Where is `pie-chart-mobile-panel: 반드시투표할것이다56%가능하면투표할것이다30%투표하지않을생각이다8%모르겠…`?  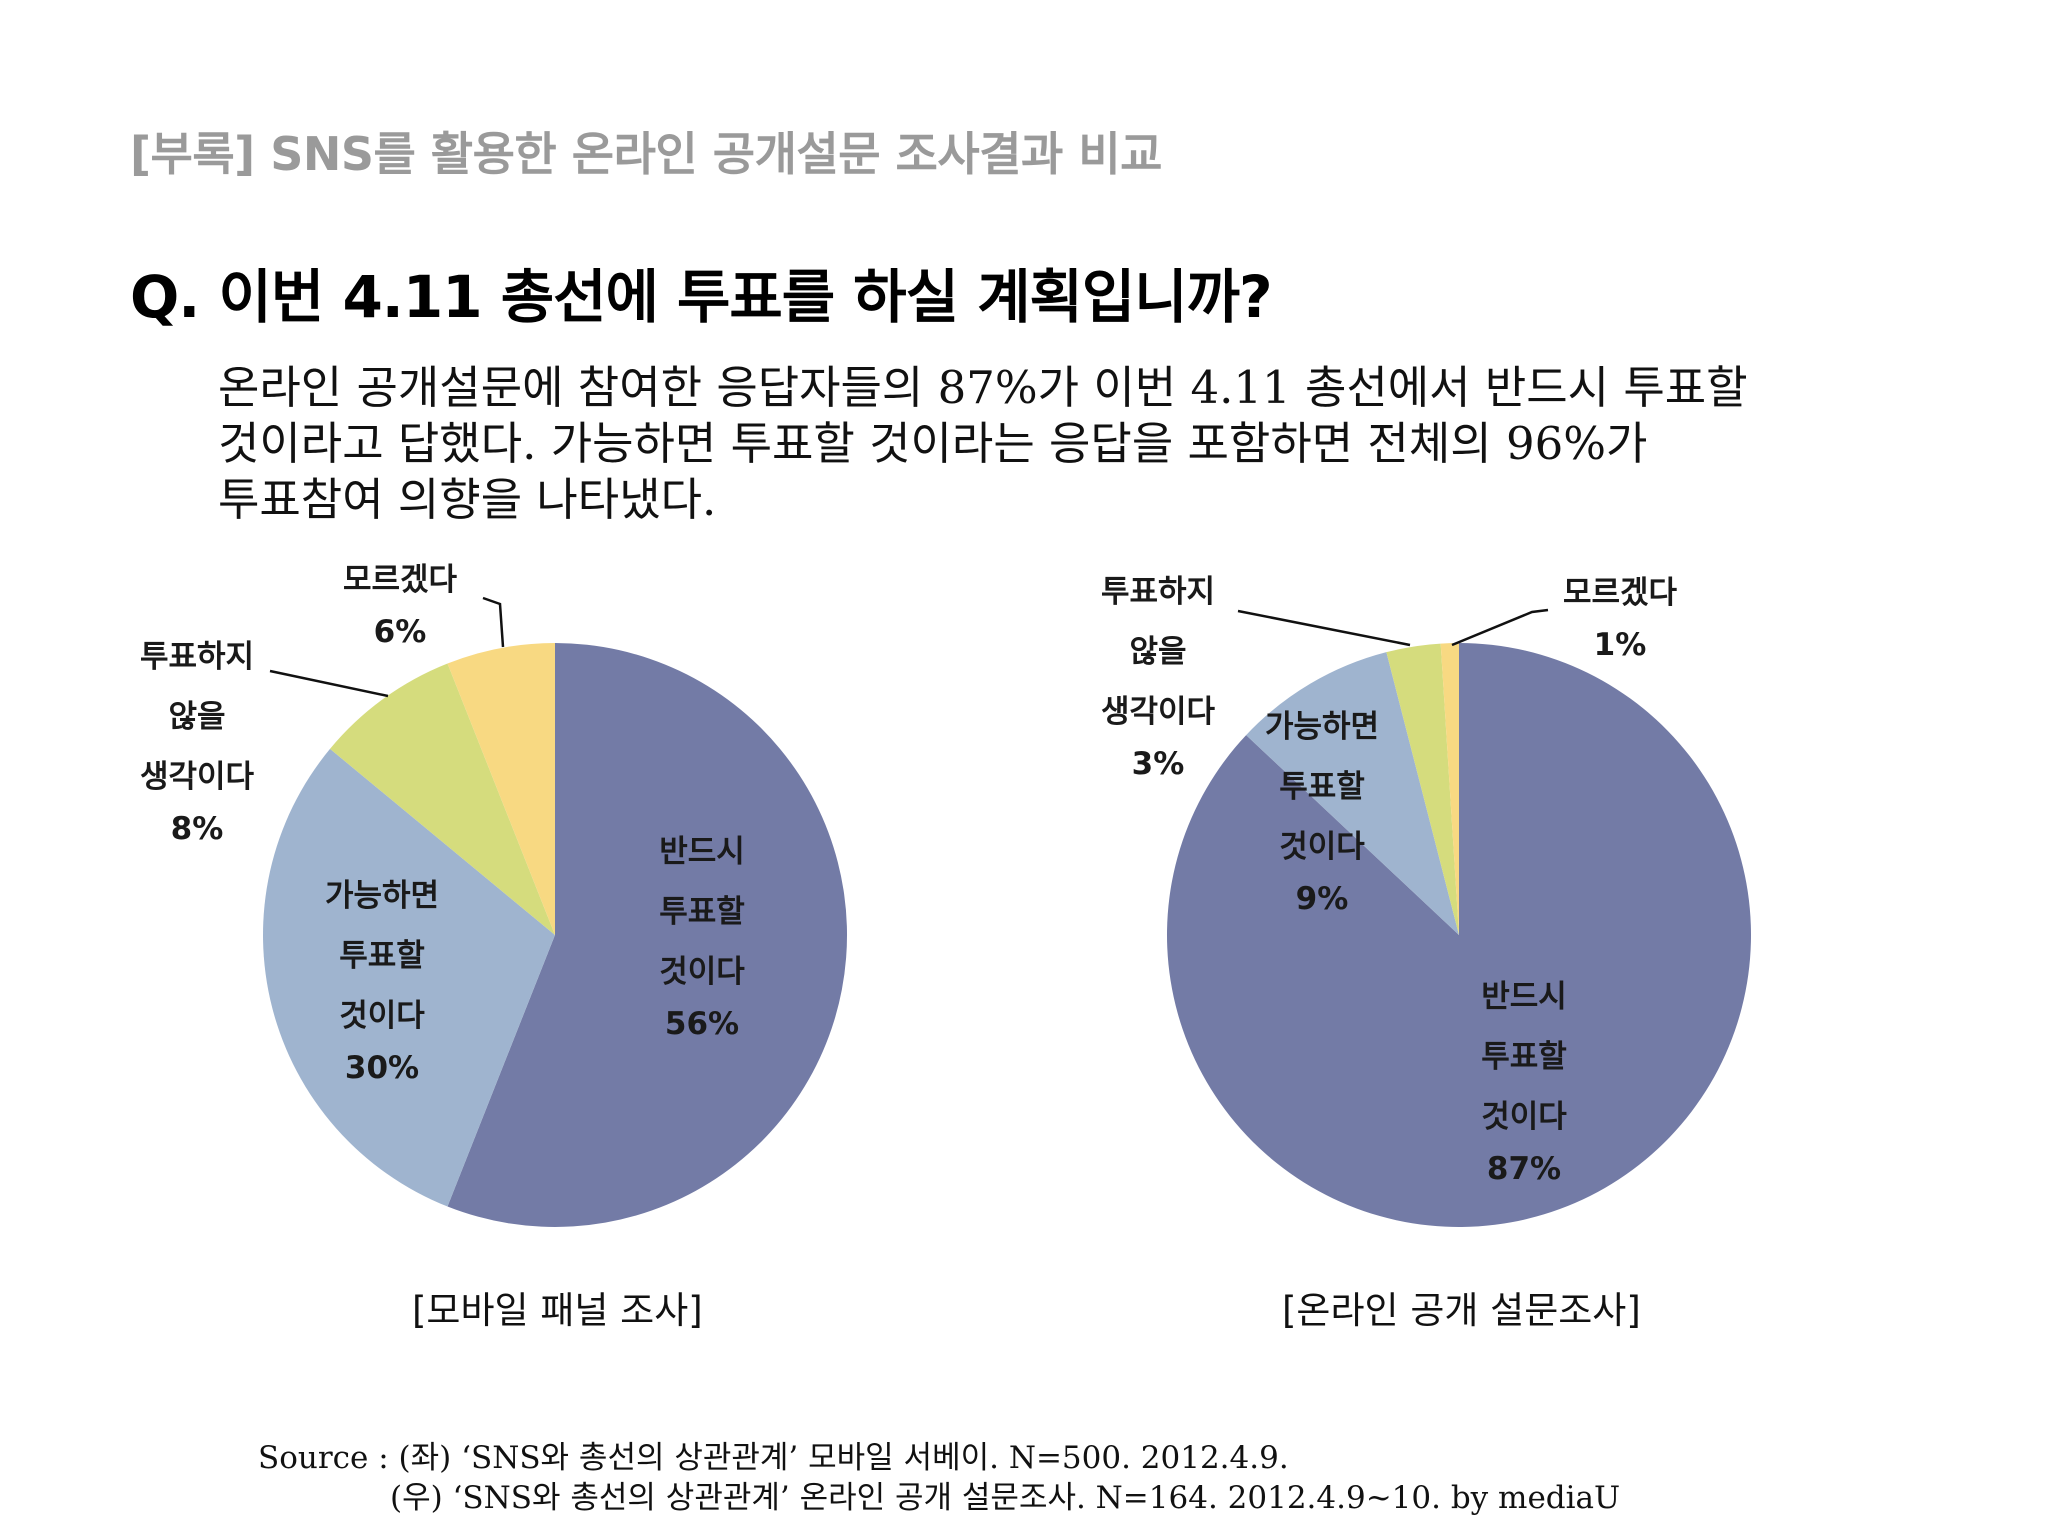
pie-chart-mobile-panel: 반드시투표할것이다56%가능하면투표할것이다30%투표하지않을생각이다8%모르겠… is located at coordinates (494, 894).